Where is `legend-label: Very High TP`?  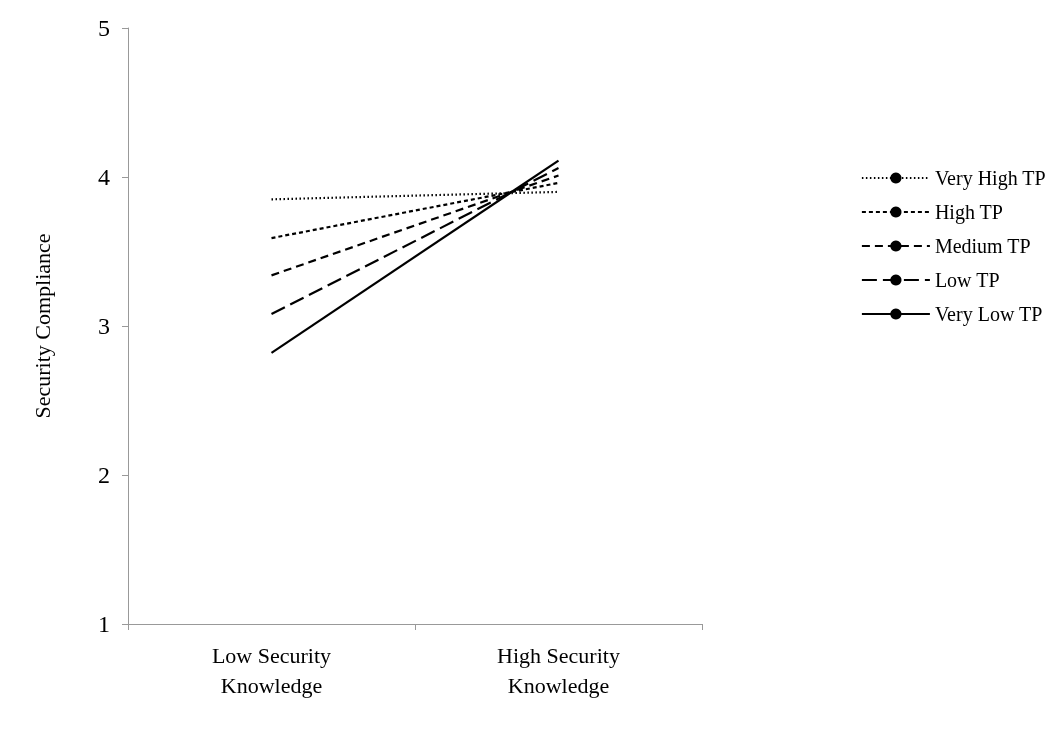 legend-label: Very High TP is located at coordinates (990, 178).